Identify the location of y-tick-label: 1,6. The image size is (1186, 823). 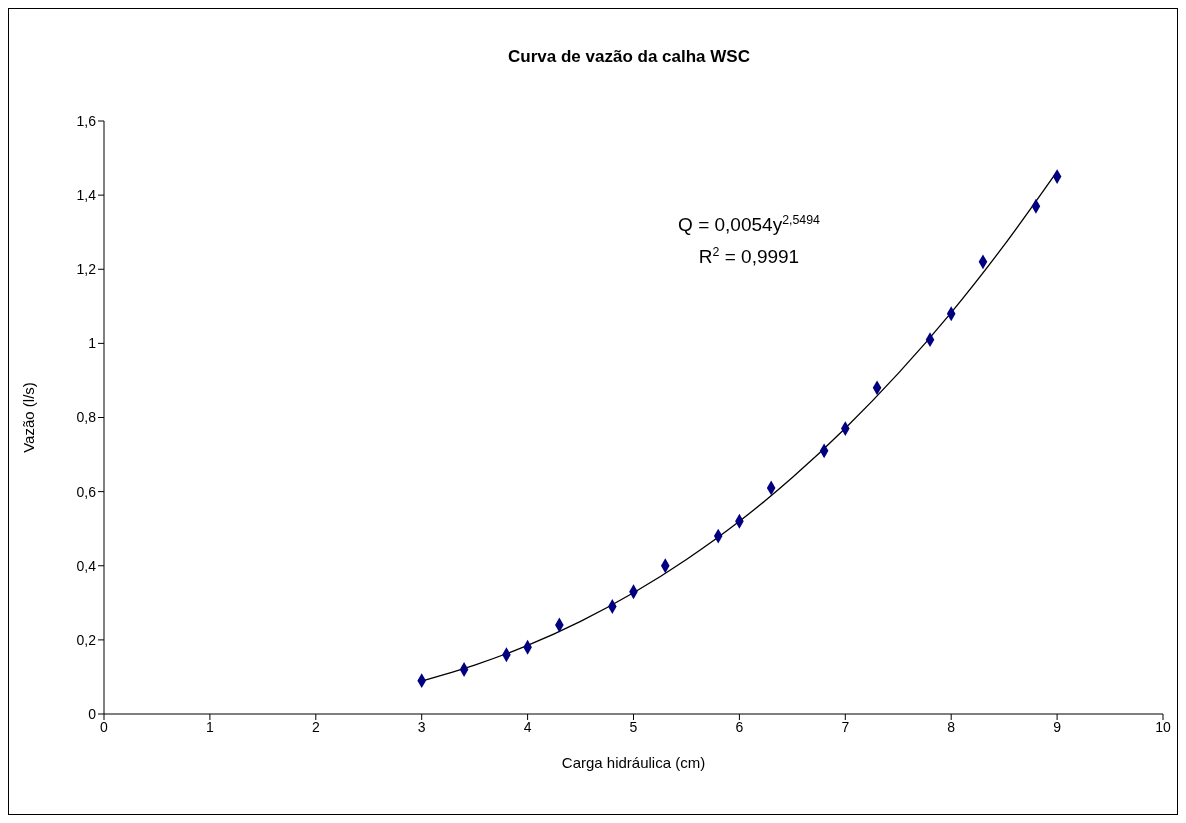
(86, 120).